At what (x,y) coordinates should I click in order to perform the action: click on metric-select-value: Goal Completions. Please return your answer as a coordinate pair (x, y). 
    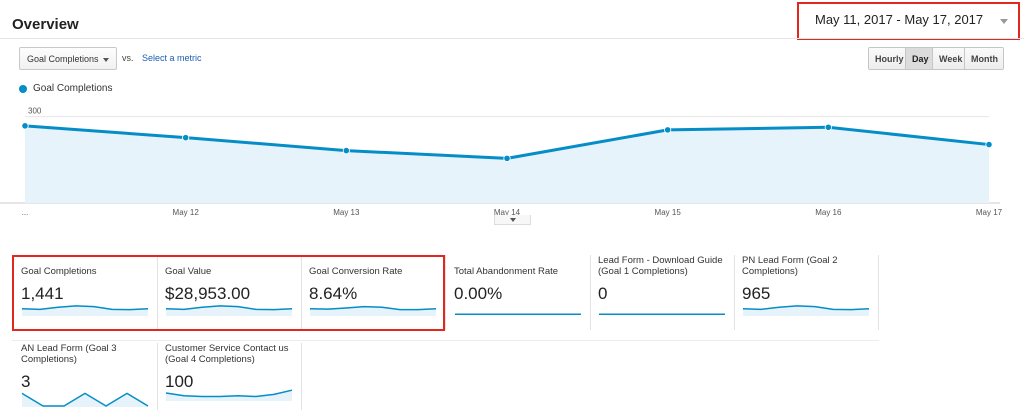
    Looking at the image, I should click on (63, 59).